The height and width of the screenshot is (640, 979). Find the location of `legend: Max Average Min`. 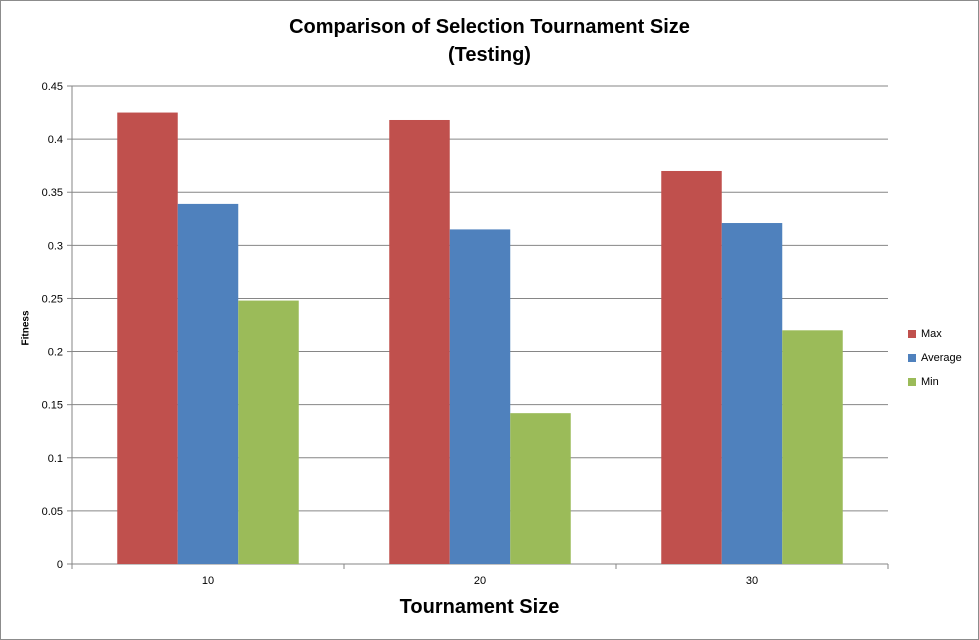

legend: Max Average Min is located at coordinates (935, 358).